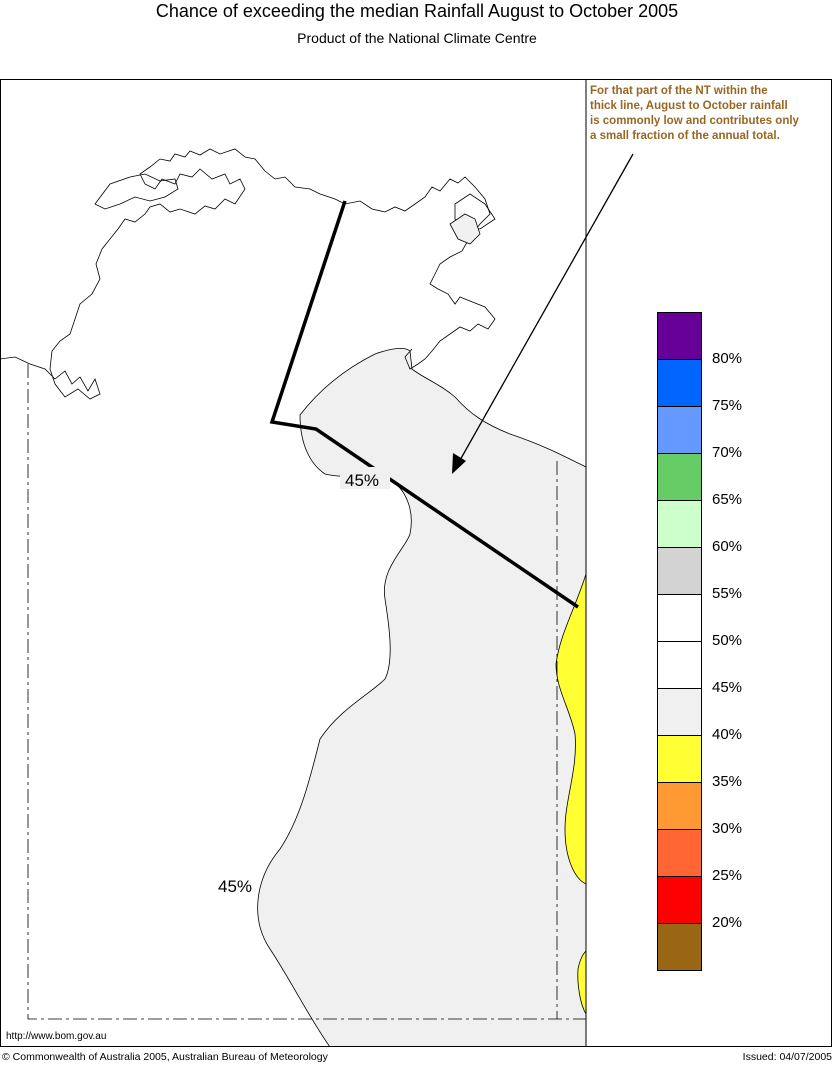  Describe the element at coordinates (465, 229) in the screenshot. I see `island-east` at that location.